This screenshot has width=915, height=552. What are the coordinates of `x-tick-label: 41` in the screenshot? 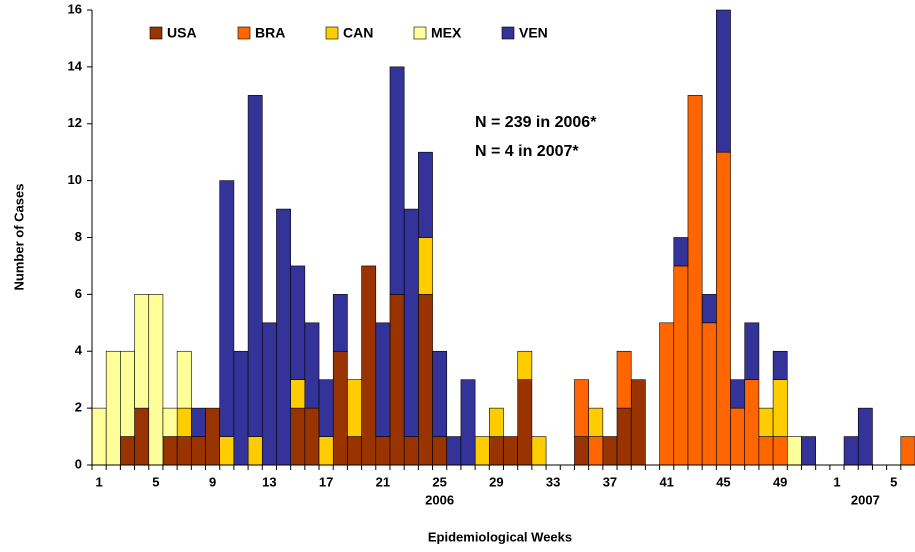 It's located at (666, 481).